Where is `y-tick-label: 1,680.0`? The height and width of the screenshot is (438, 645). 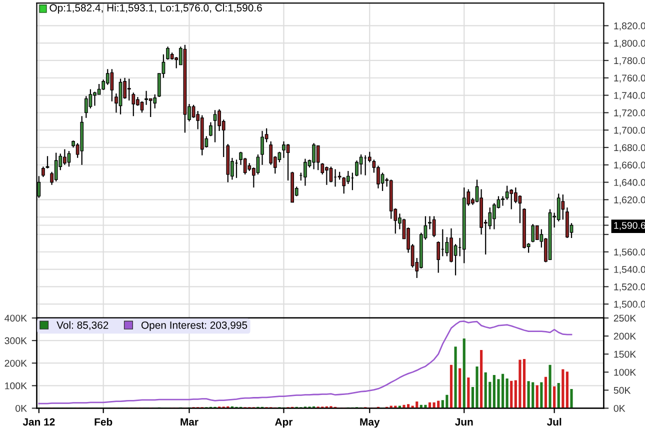 y-tick-label: 1,680.0 is located at coordinates (629, 148).